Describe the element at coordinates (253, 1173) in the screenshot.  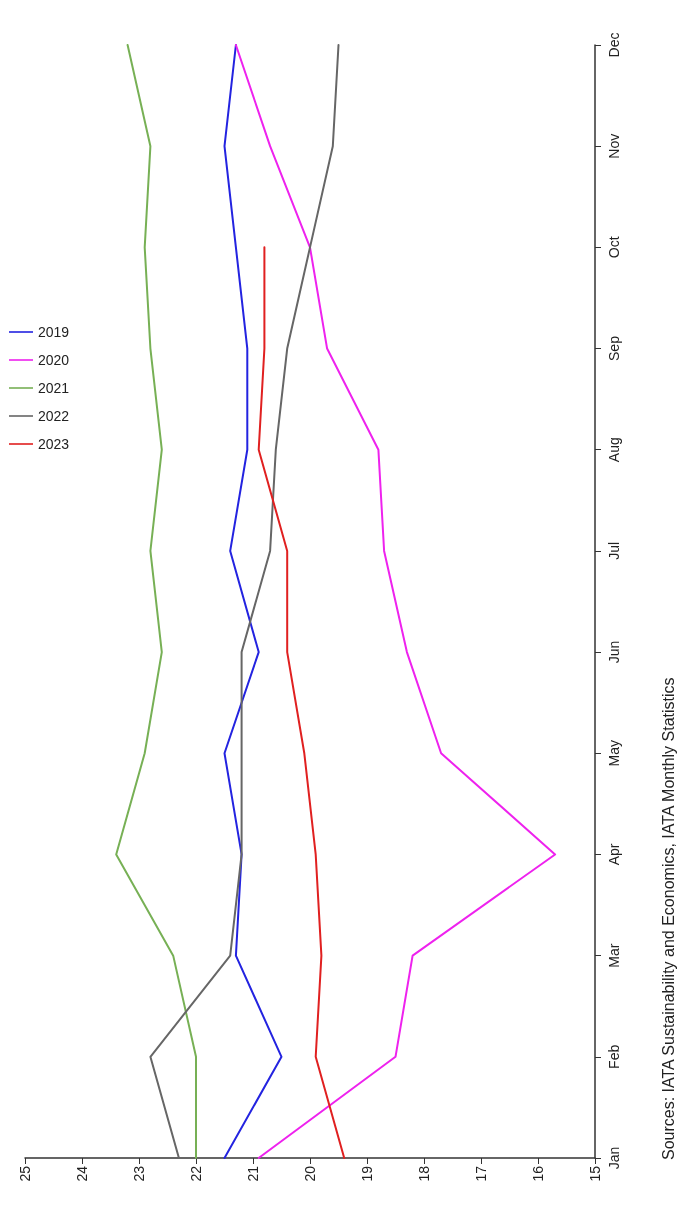
I see `x-tick-label: 21` at that location.